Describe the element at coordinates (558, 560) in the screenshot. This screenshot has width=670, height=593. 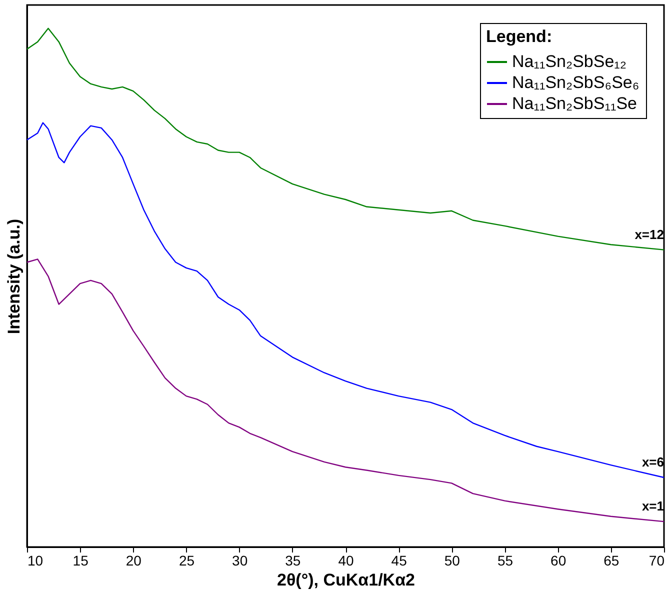
I see `x-tick-label: 60` at that location.